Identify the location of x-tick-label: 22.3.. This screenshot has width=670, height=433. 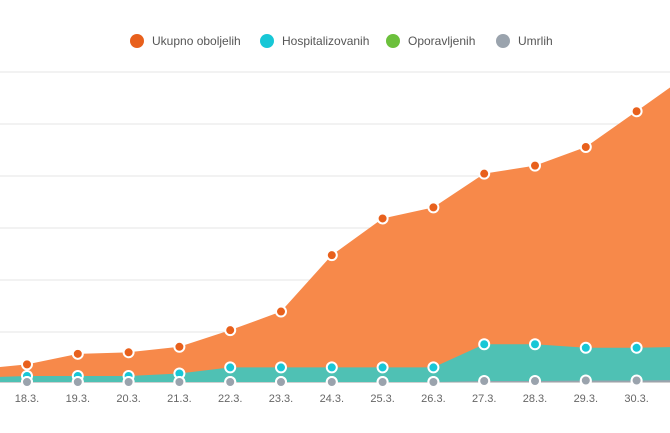
(230, 399).